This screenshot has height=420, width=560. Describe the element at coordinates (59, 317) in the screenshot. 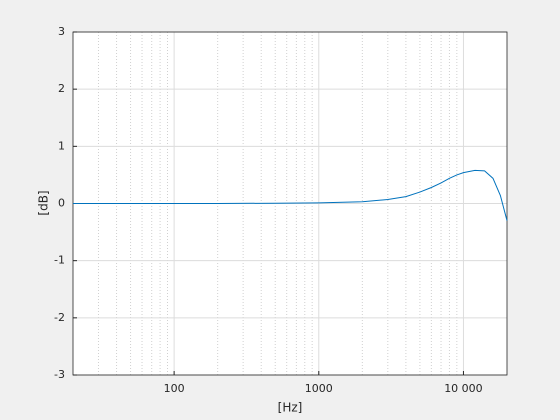

I see `y-tick-label: -2` at that location.